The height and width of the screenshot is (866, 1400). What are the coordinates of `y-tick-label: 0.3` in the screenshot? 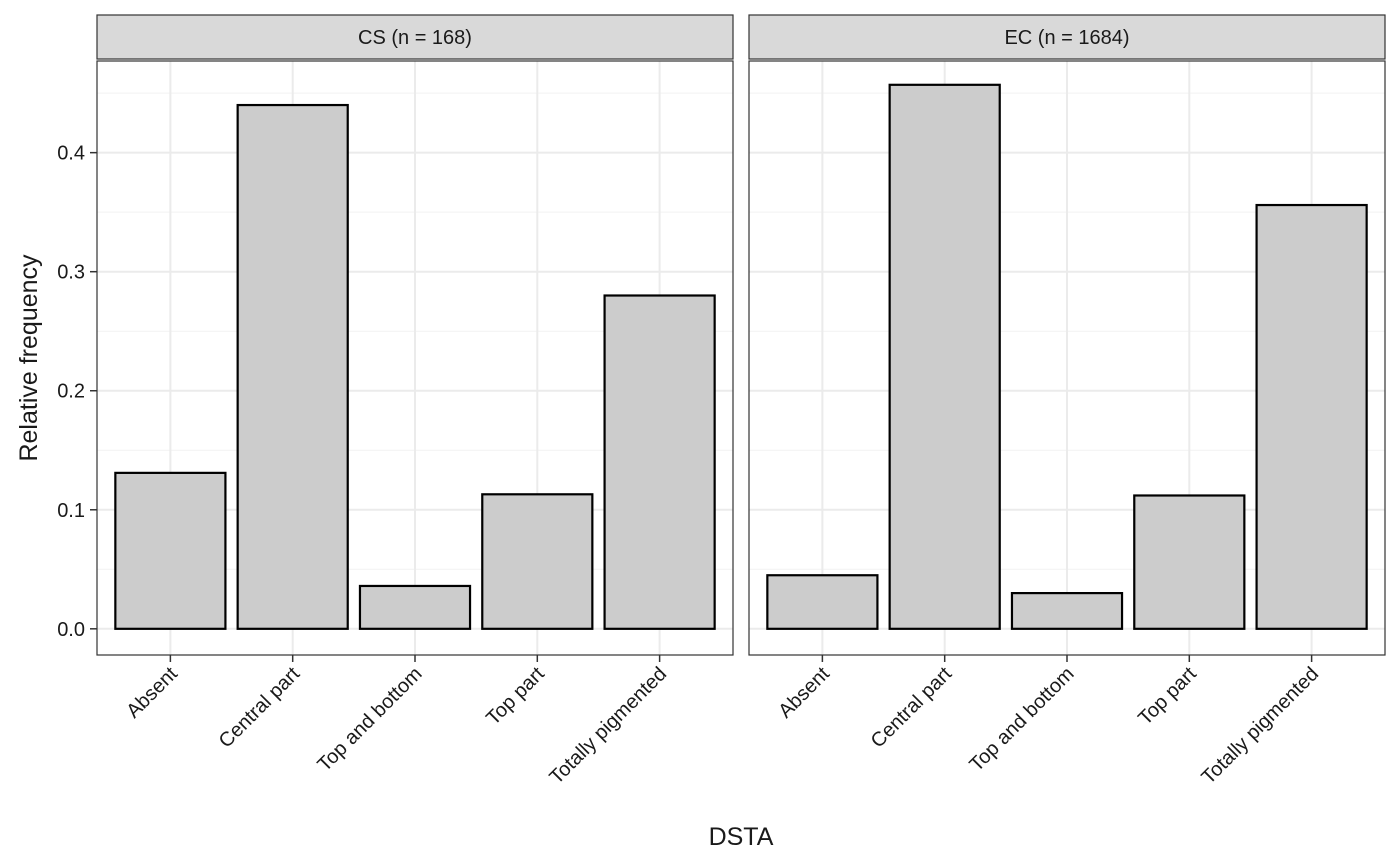 It's located at (71, 273).